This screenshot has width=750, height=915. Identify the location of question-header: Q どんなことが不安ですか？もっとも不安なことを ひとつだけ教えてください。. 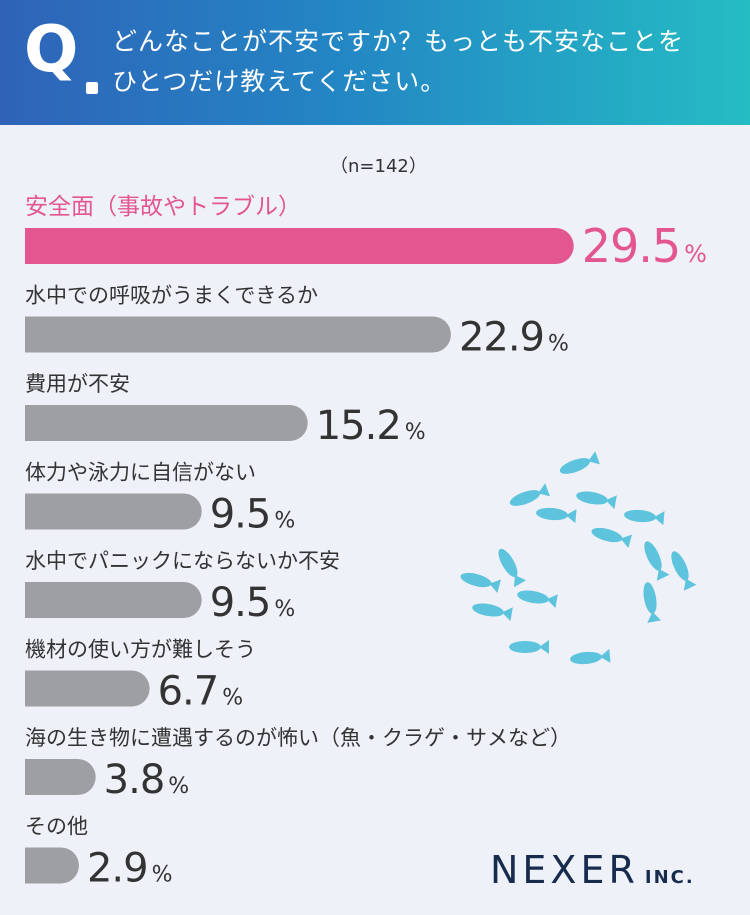
(375, 62).